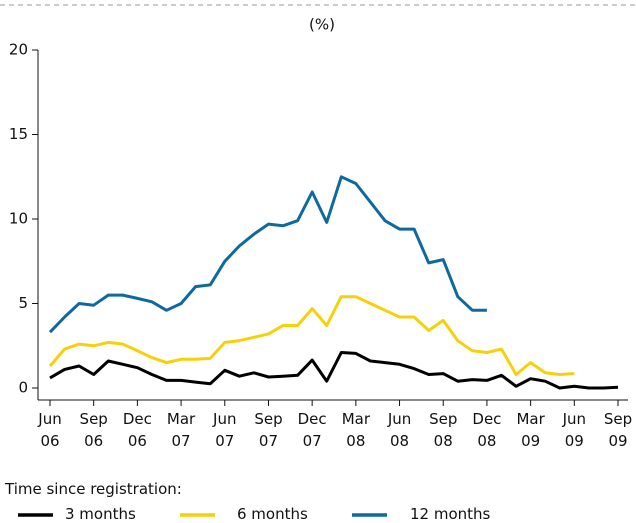 Image resolution: width=636 pixels, height=523 pixels. Describe the element at coordinates (137, 430) in the screenshot. I see `x-tick-label: Dec 06` at that location.